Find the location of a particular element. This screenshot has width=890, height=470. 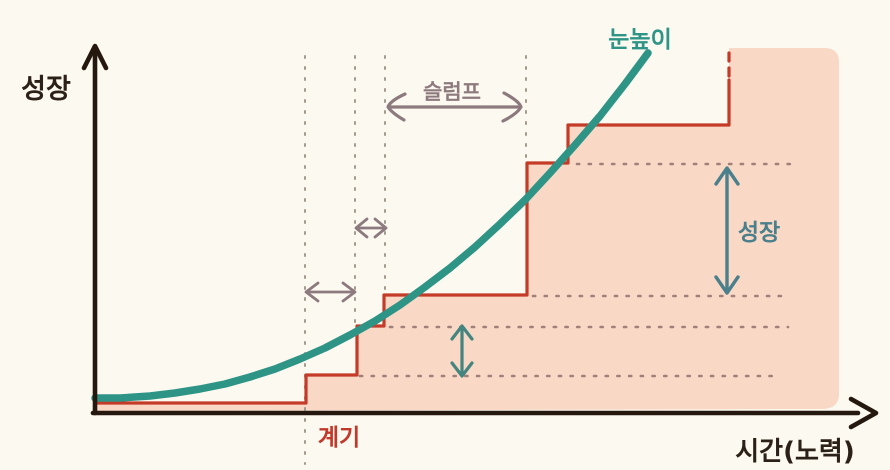

eye-level-curve-label: 눈높이 is located at coordinates (639, 40).